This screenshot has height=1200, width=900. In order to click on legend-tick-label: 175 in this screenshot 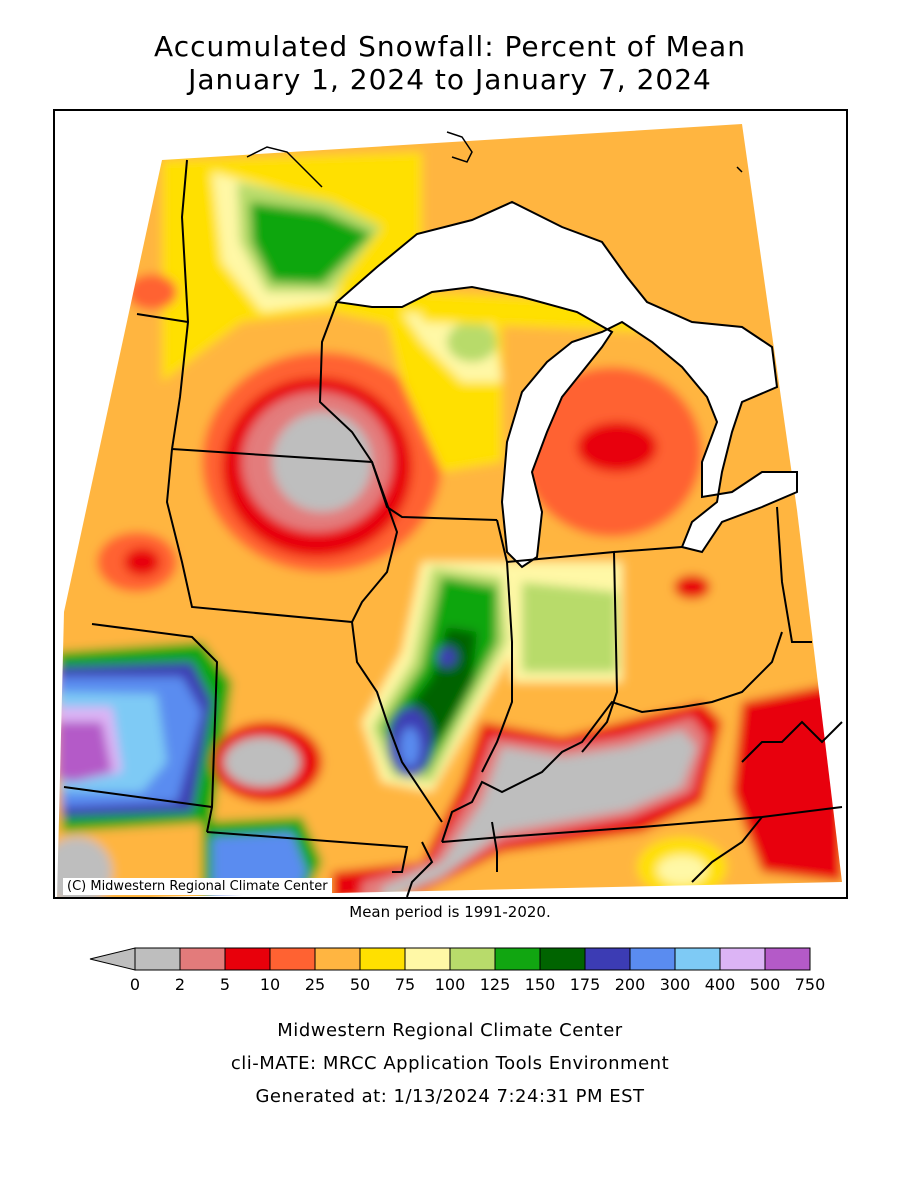, I will do `click(585, 984)`.